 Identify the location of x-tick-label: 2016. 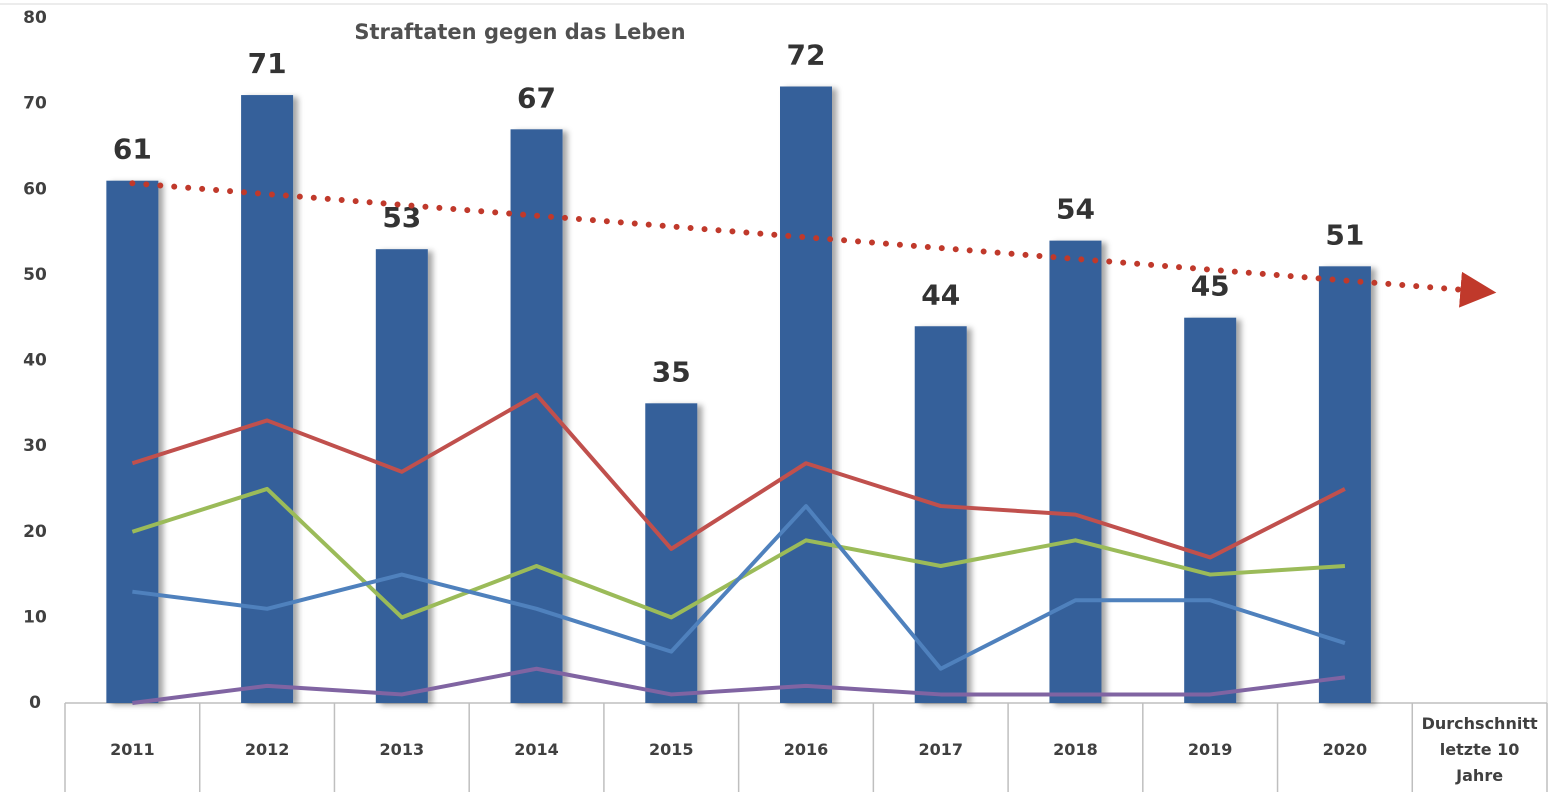
(806, 749).